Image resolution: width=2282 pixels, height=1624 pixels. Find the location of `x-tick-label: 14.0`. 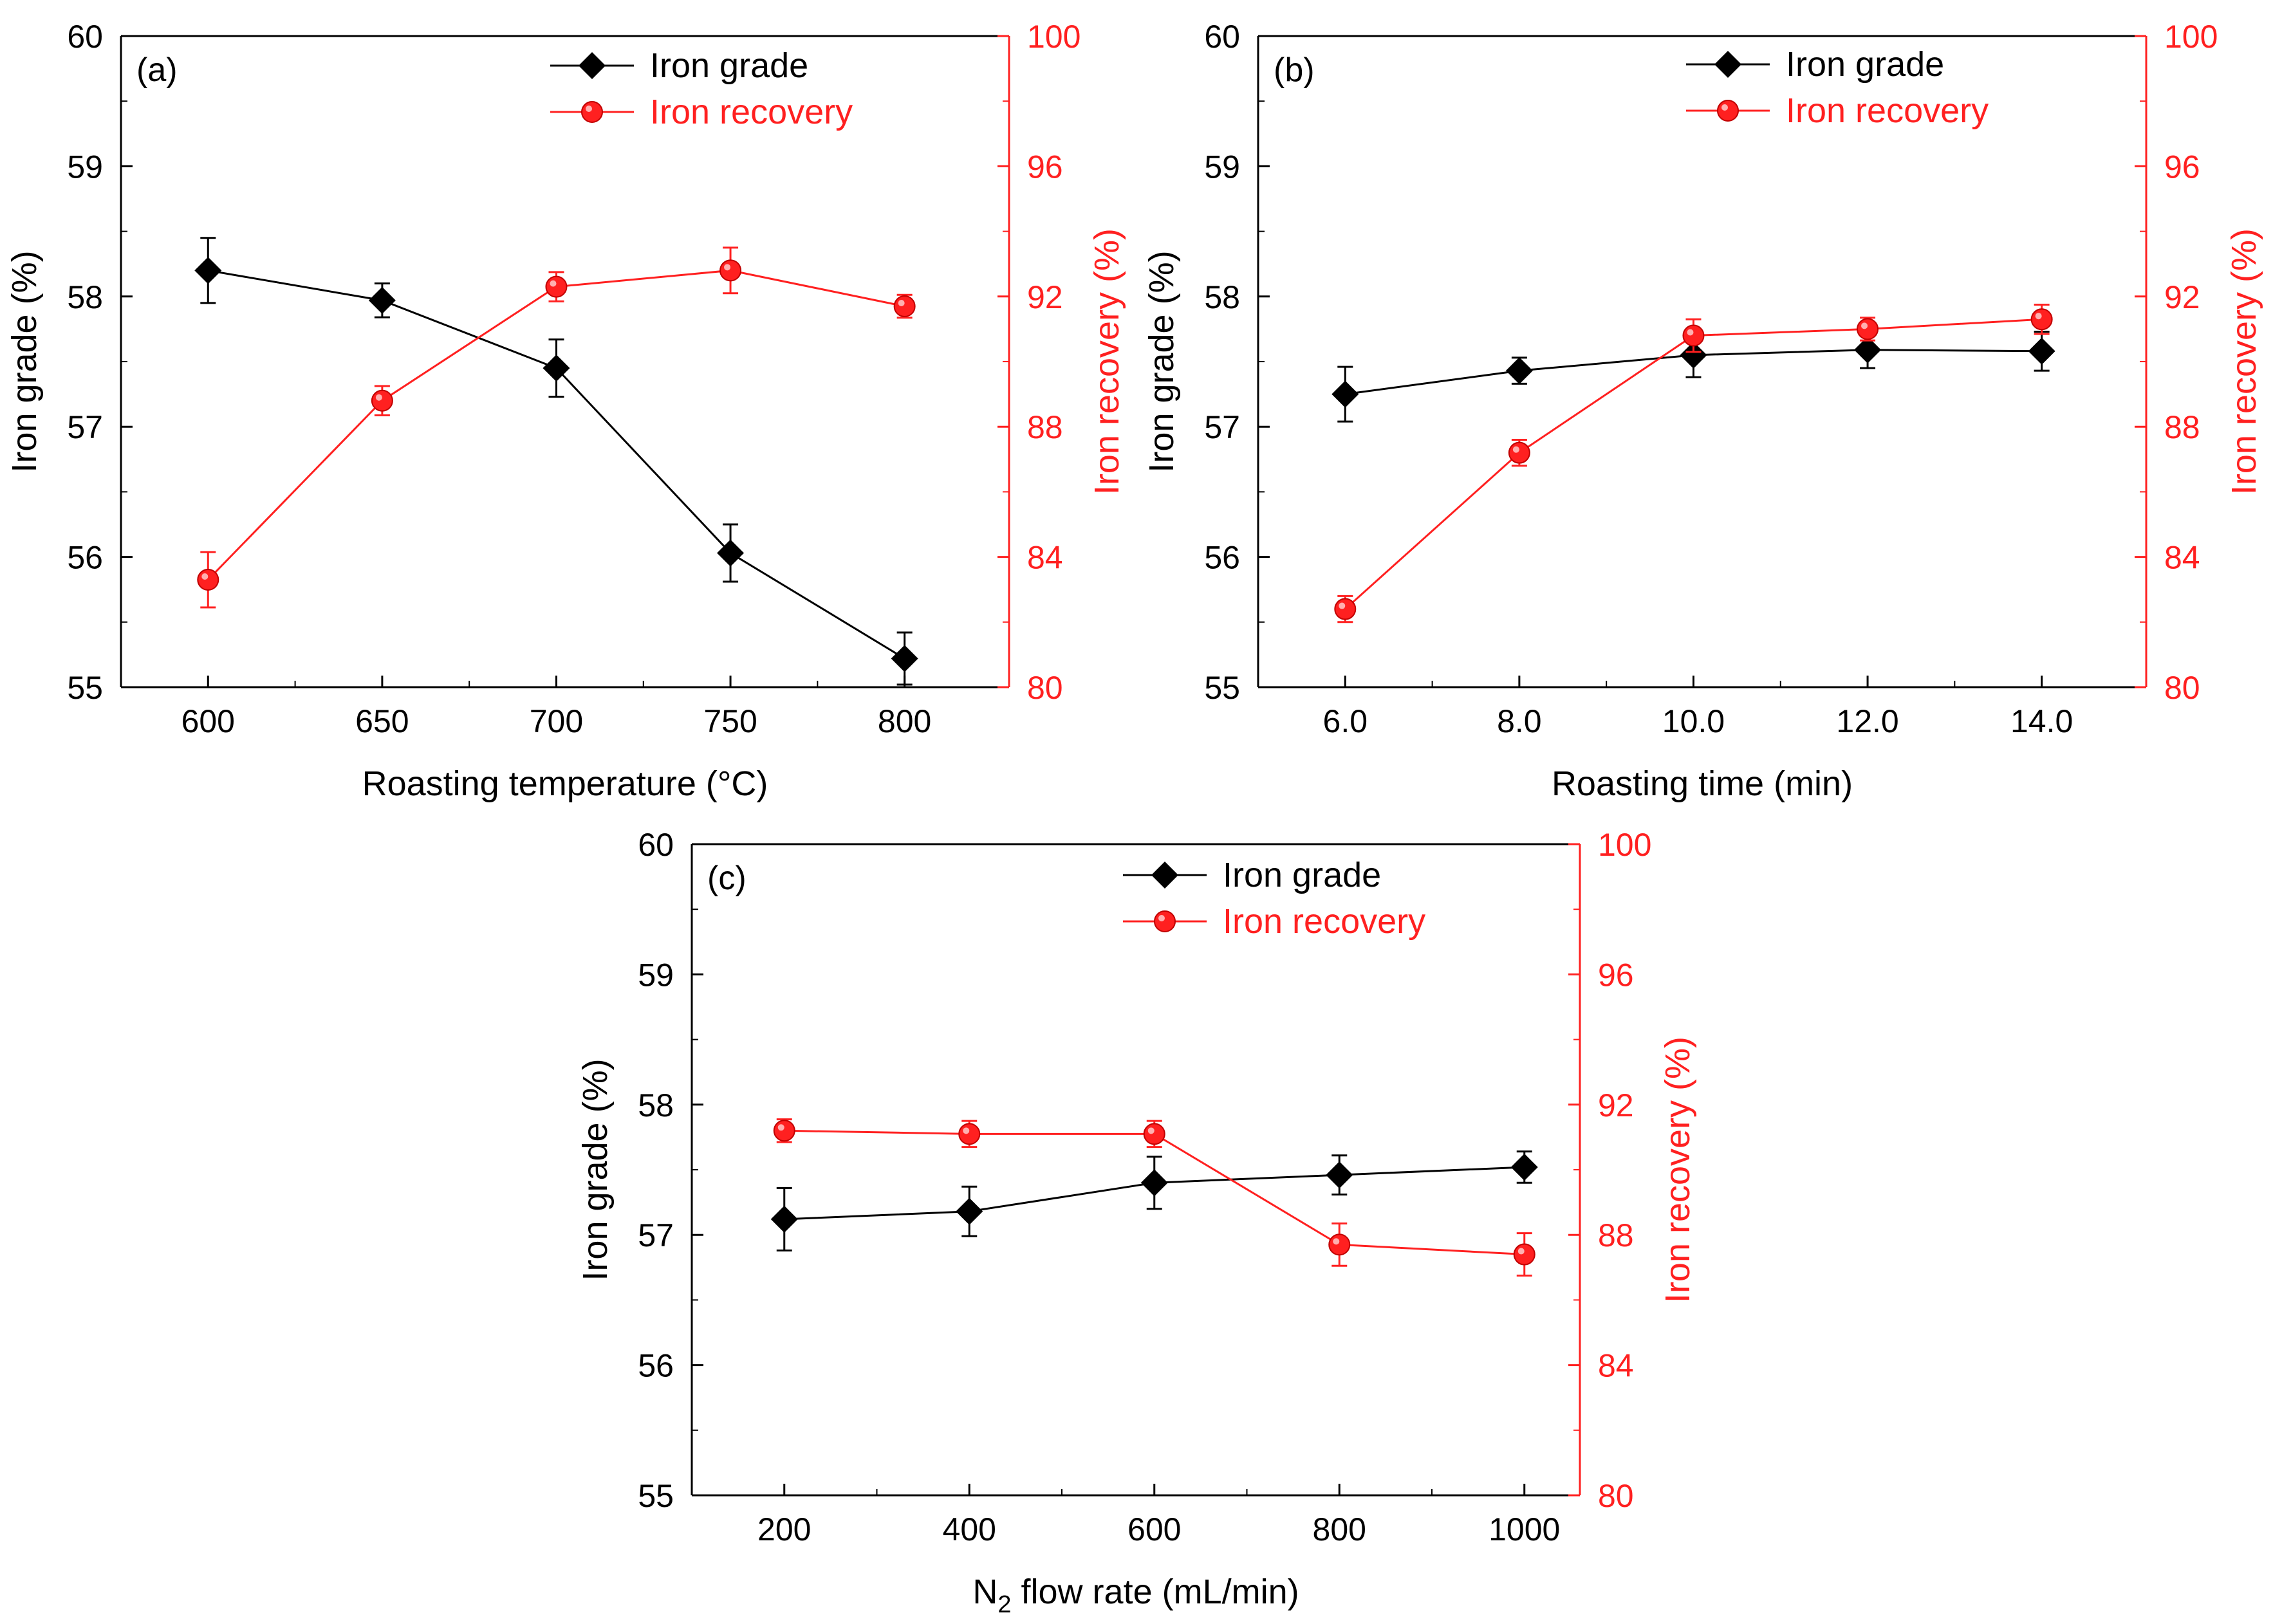

x-tick-label: 14.0 is located at coordinates (2041, 721).